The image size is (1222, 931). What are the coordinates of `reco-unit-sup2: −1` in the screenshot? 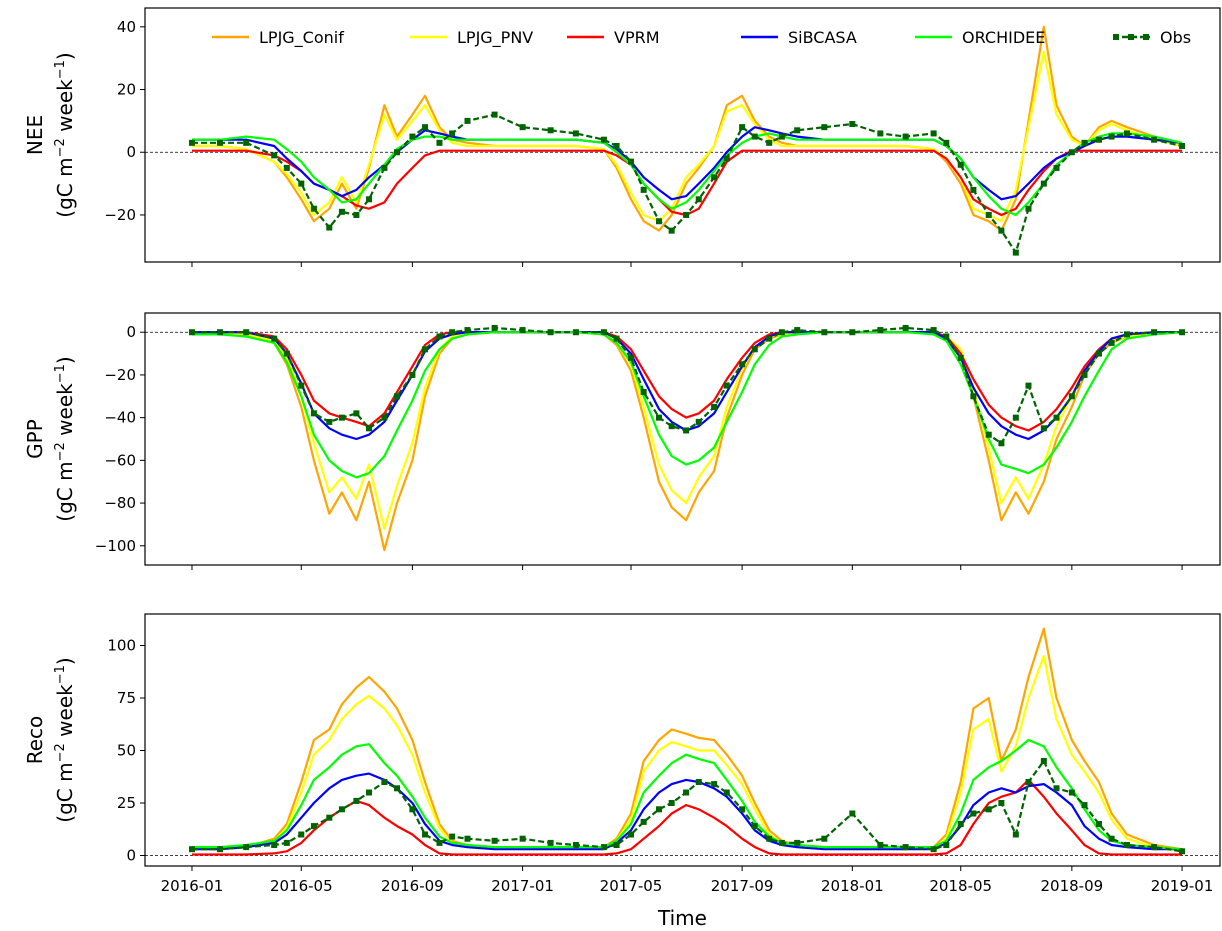 It's located at (60, 674).